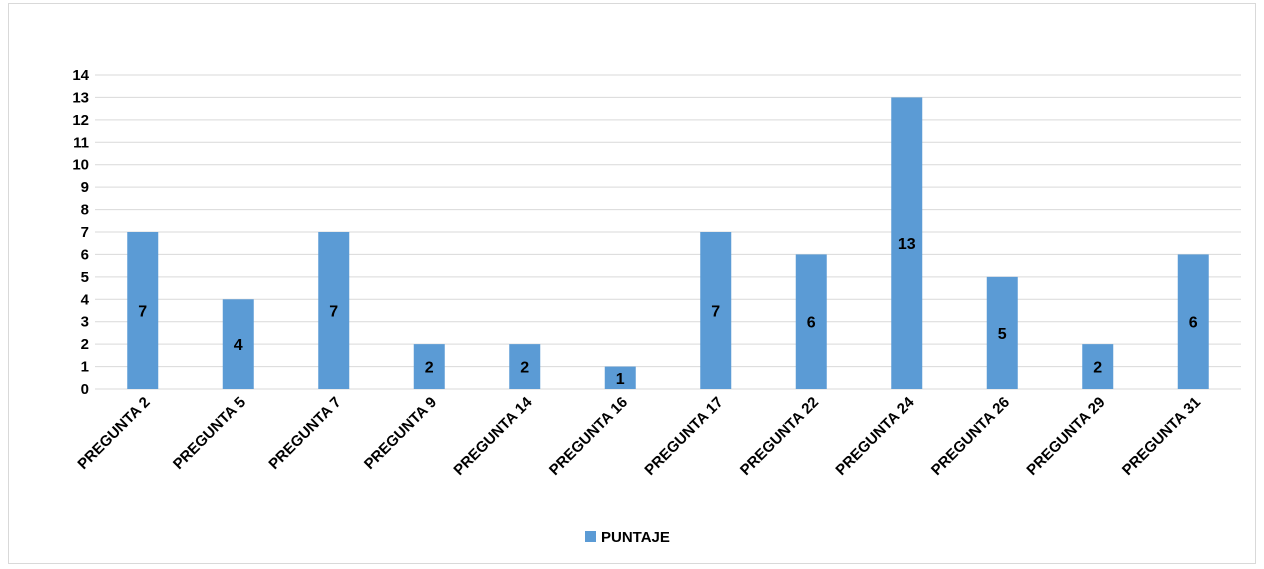 This screenshot has width=1264, height=569. I want to click on x-category-label: PREGUNTA 26, so click(970, 436).